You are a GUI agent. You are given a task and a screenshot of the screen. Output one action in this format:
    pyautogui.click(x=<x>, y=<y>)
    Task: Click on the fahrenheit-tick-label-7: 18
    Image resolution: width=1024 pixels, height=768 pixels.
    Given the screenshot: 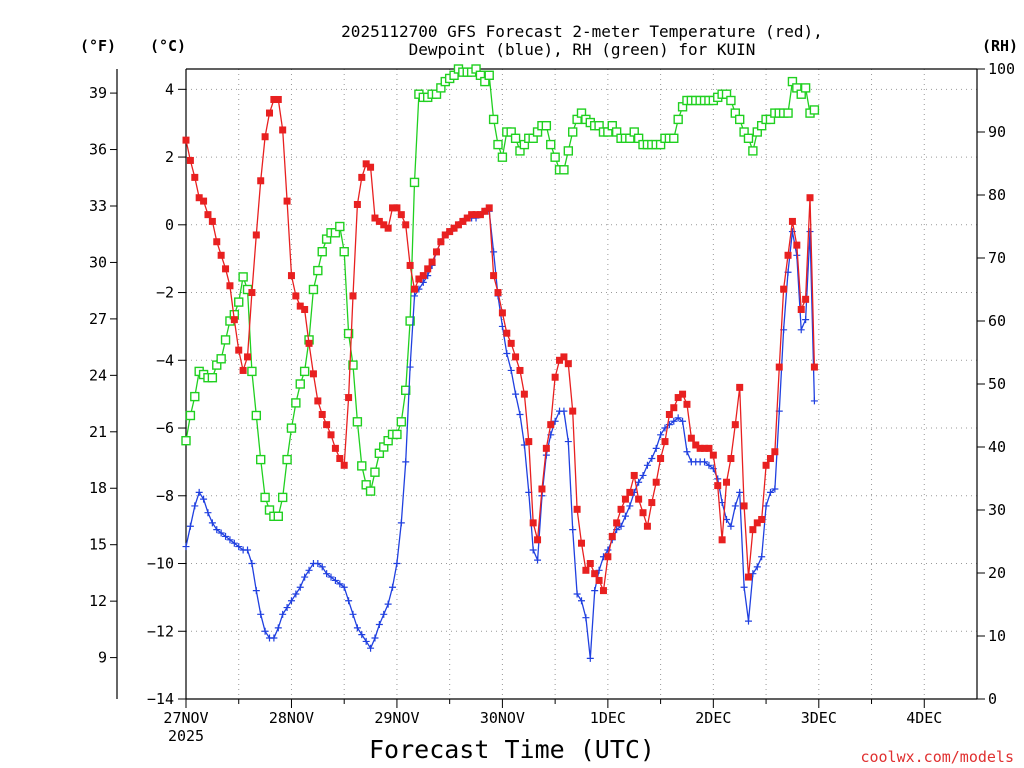 What is the action you would take?
    pyautogui.click(x=98, y=488)
    